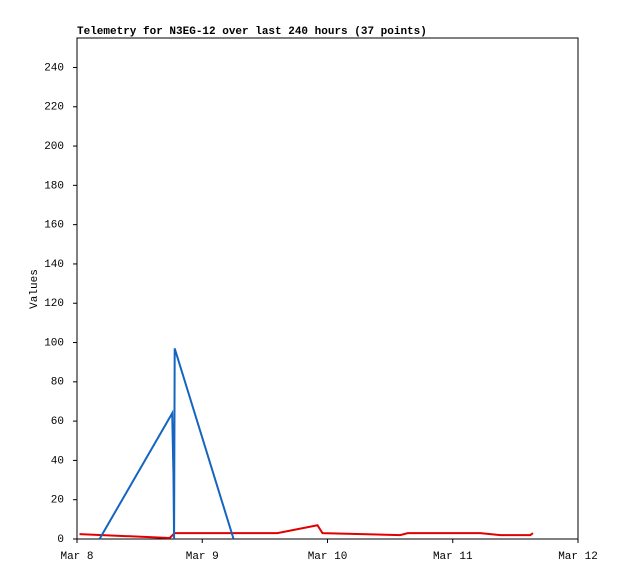  I want to click on y-tick-label: 220, so click(54, 108).